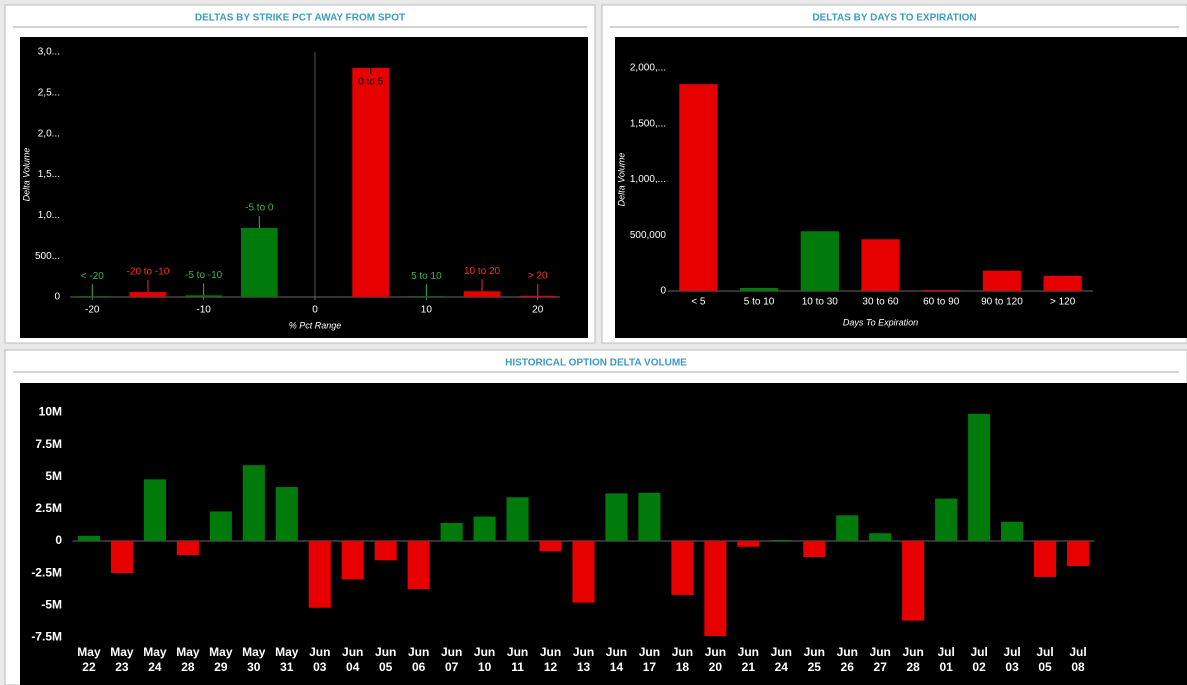 Image resolution: width=1187 pixels, height=685 pixels. What do you see at coordinates (92, 310) in the screenshot?
I see `x-tick-label: -20` at bounding box center [92, 310].